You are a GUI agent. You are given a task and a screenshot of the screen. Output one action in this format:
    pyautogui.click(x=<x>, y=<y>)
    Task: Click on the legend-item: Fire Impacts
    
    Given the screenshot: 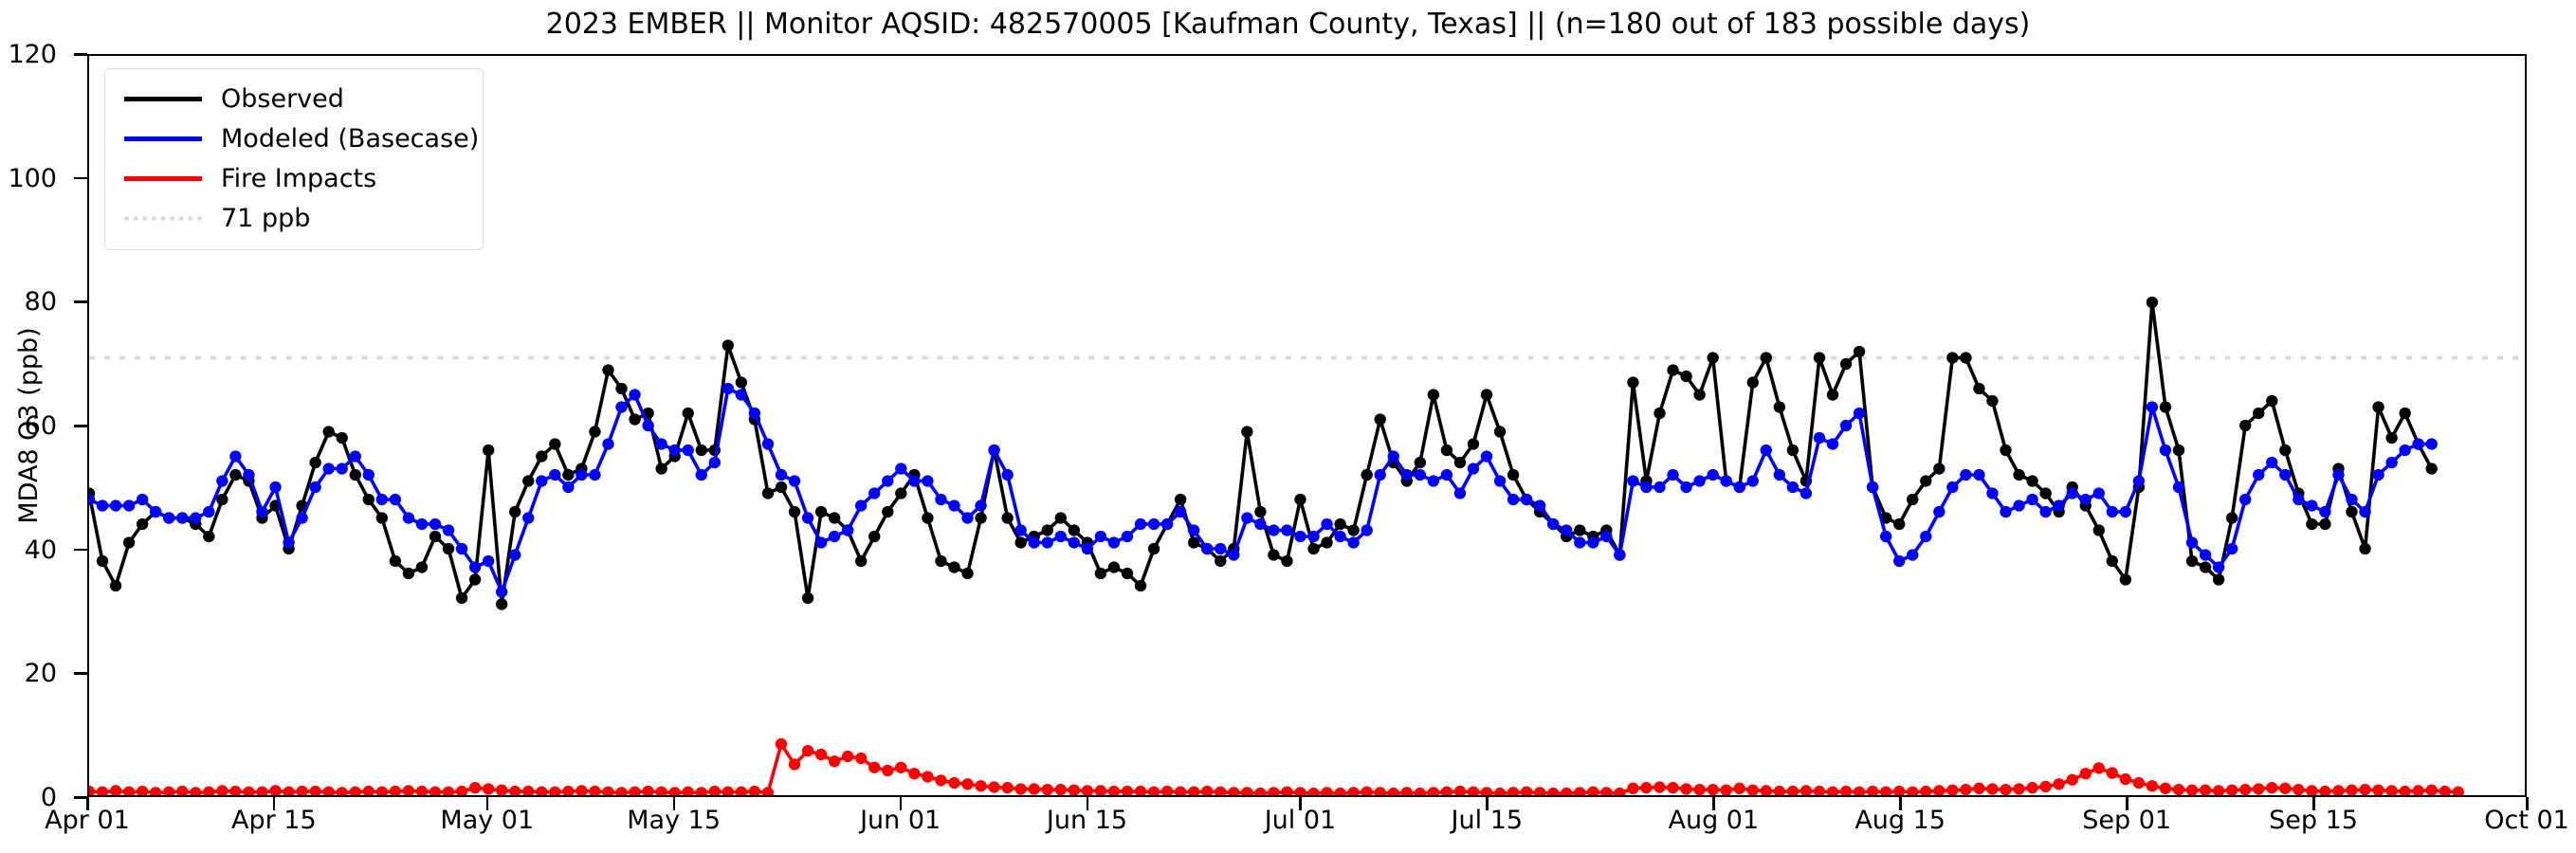 What is the action you would take?
    pyautogui.click(x=294, y=178)
    